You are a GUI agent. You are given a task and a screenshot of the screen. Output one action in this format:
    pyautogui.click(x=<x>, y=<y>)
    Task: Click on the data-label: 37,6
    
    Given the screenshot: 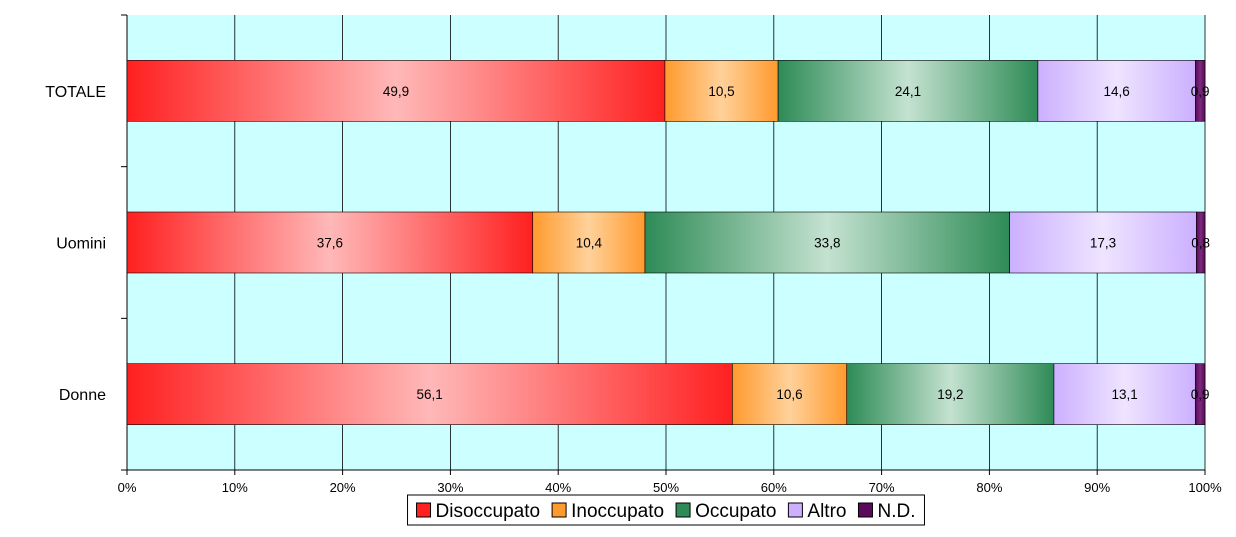 What is the action you would take?
    pyautogui.click(x=330, y=243)
    